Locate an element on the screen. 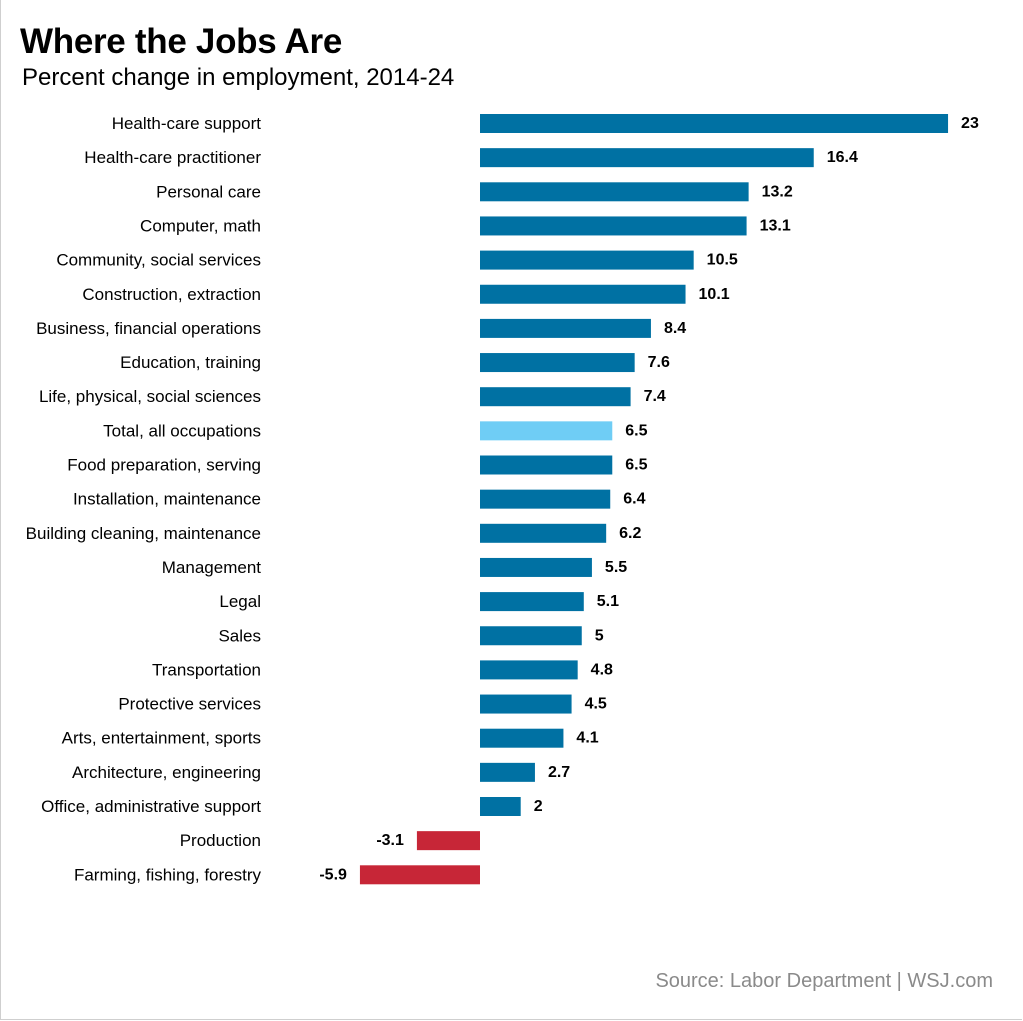  value-label: 13.1 is located at coordinates (775, 225).